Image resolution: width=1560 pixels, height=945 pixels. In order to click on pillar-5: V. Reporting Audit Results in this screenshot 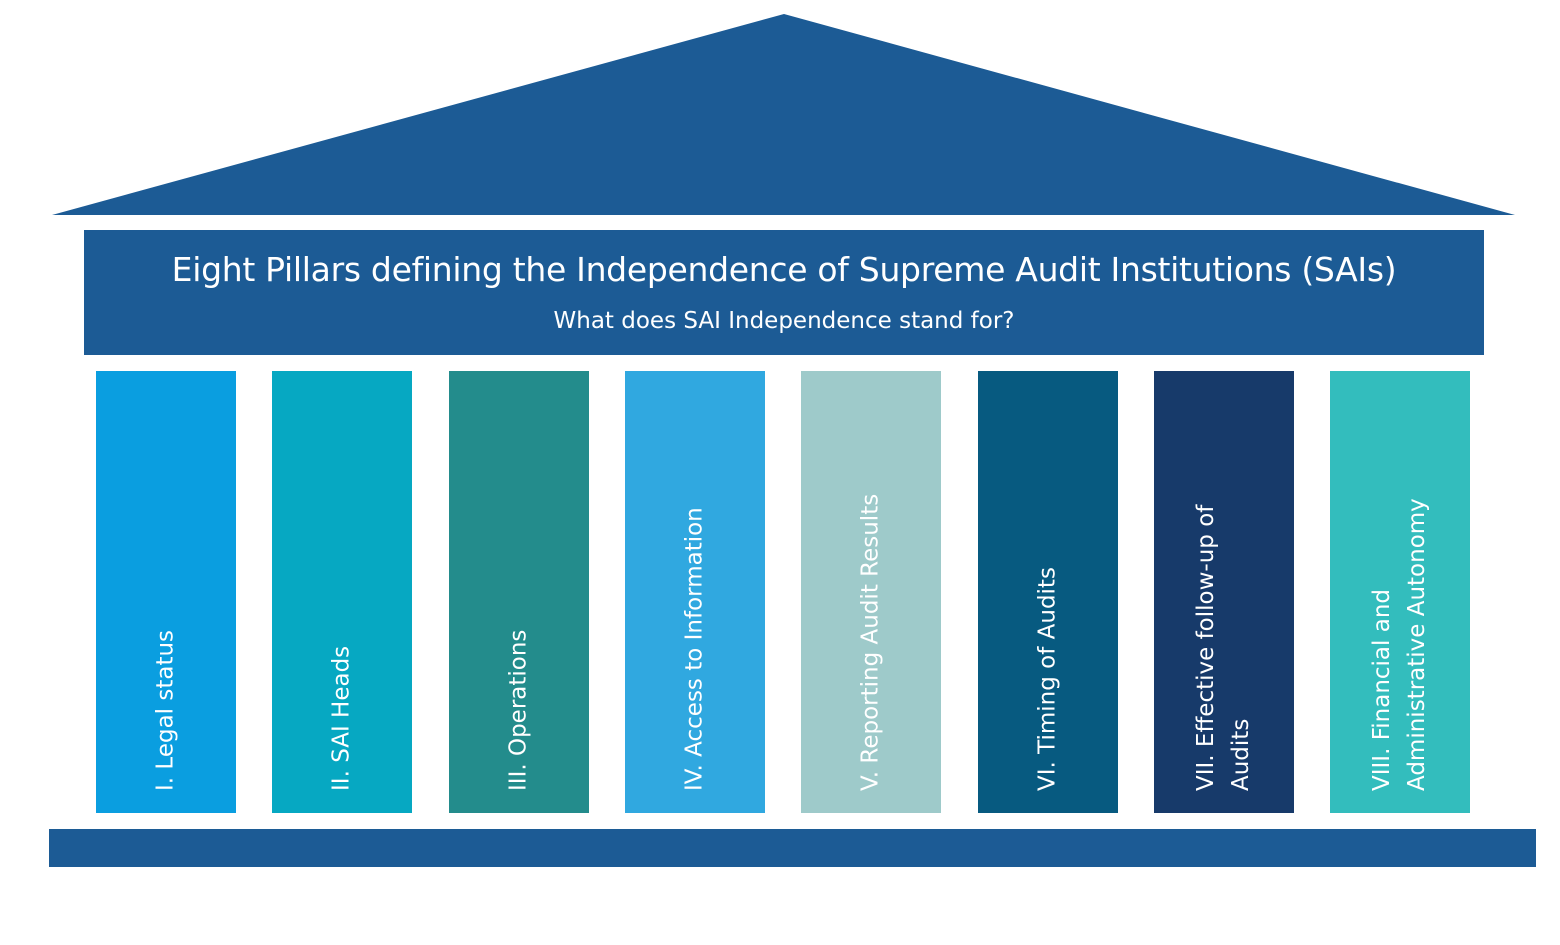, I will do `click(871, 592)`.